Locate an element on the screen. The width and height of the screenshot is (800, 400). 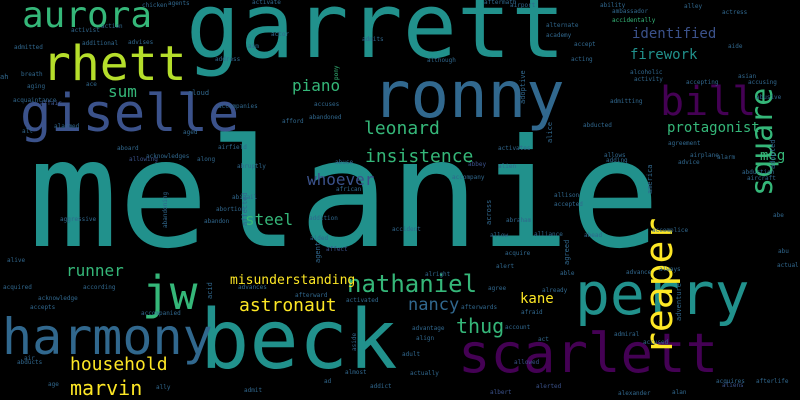
word-abruptly: abruptly is located at coordinates (251, 166).